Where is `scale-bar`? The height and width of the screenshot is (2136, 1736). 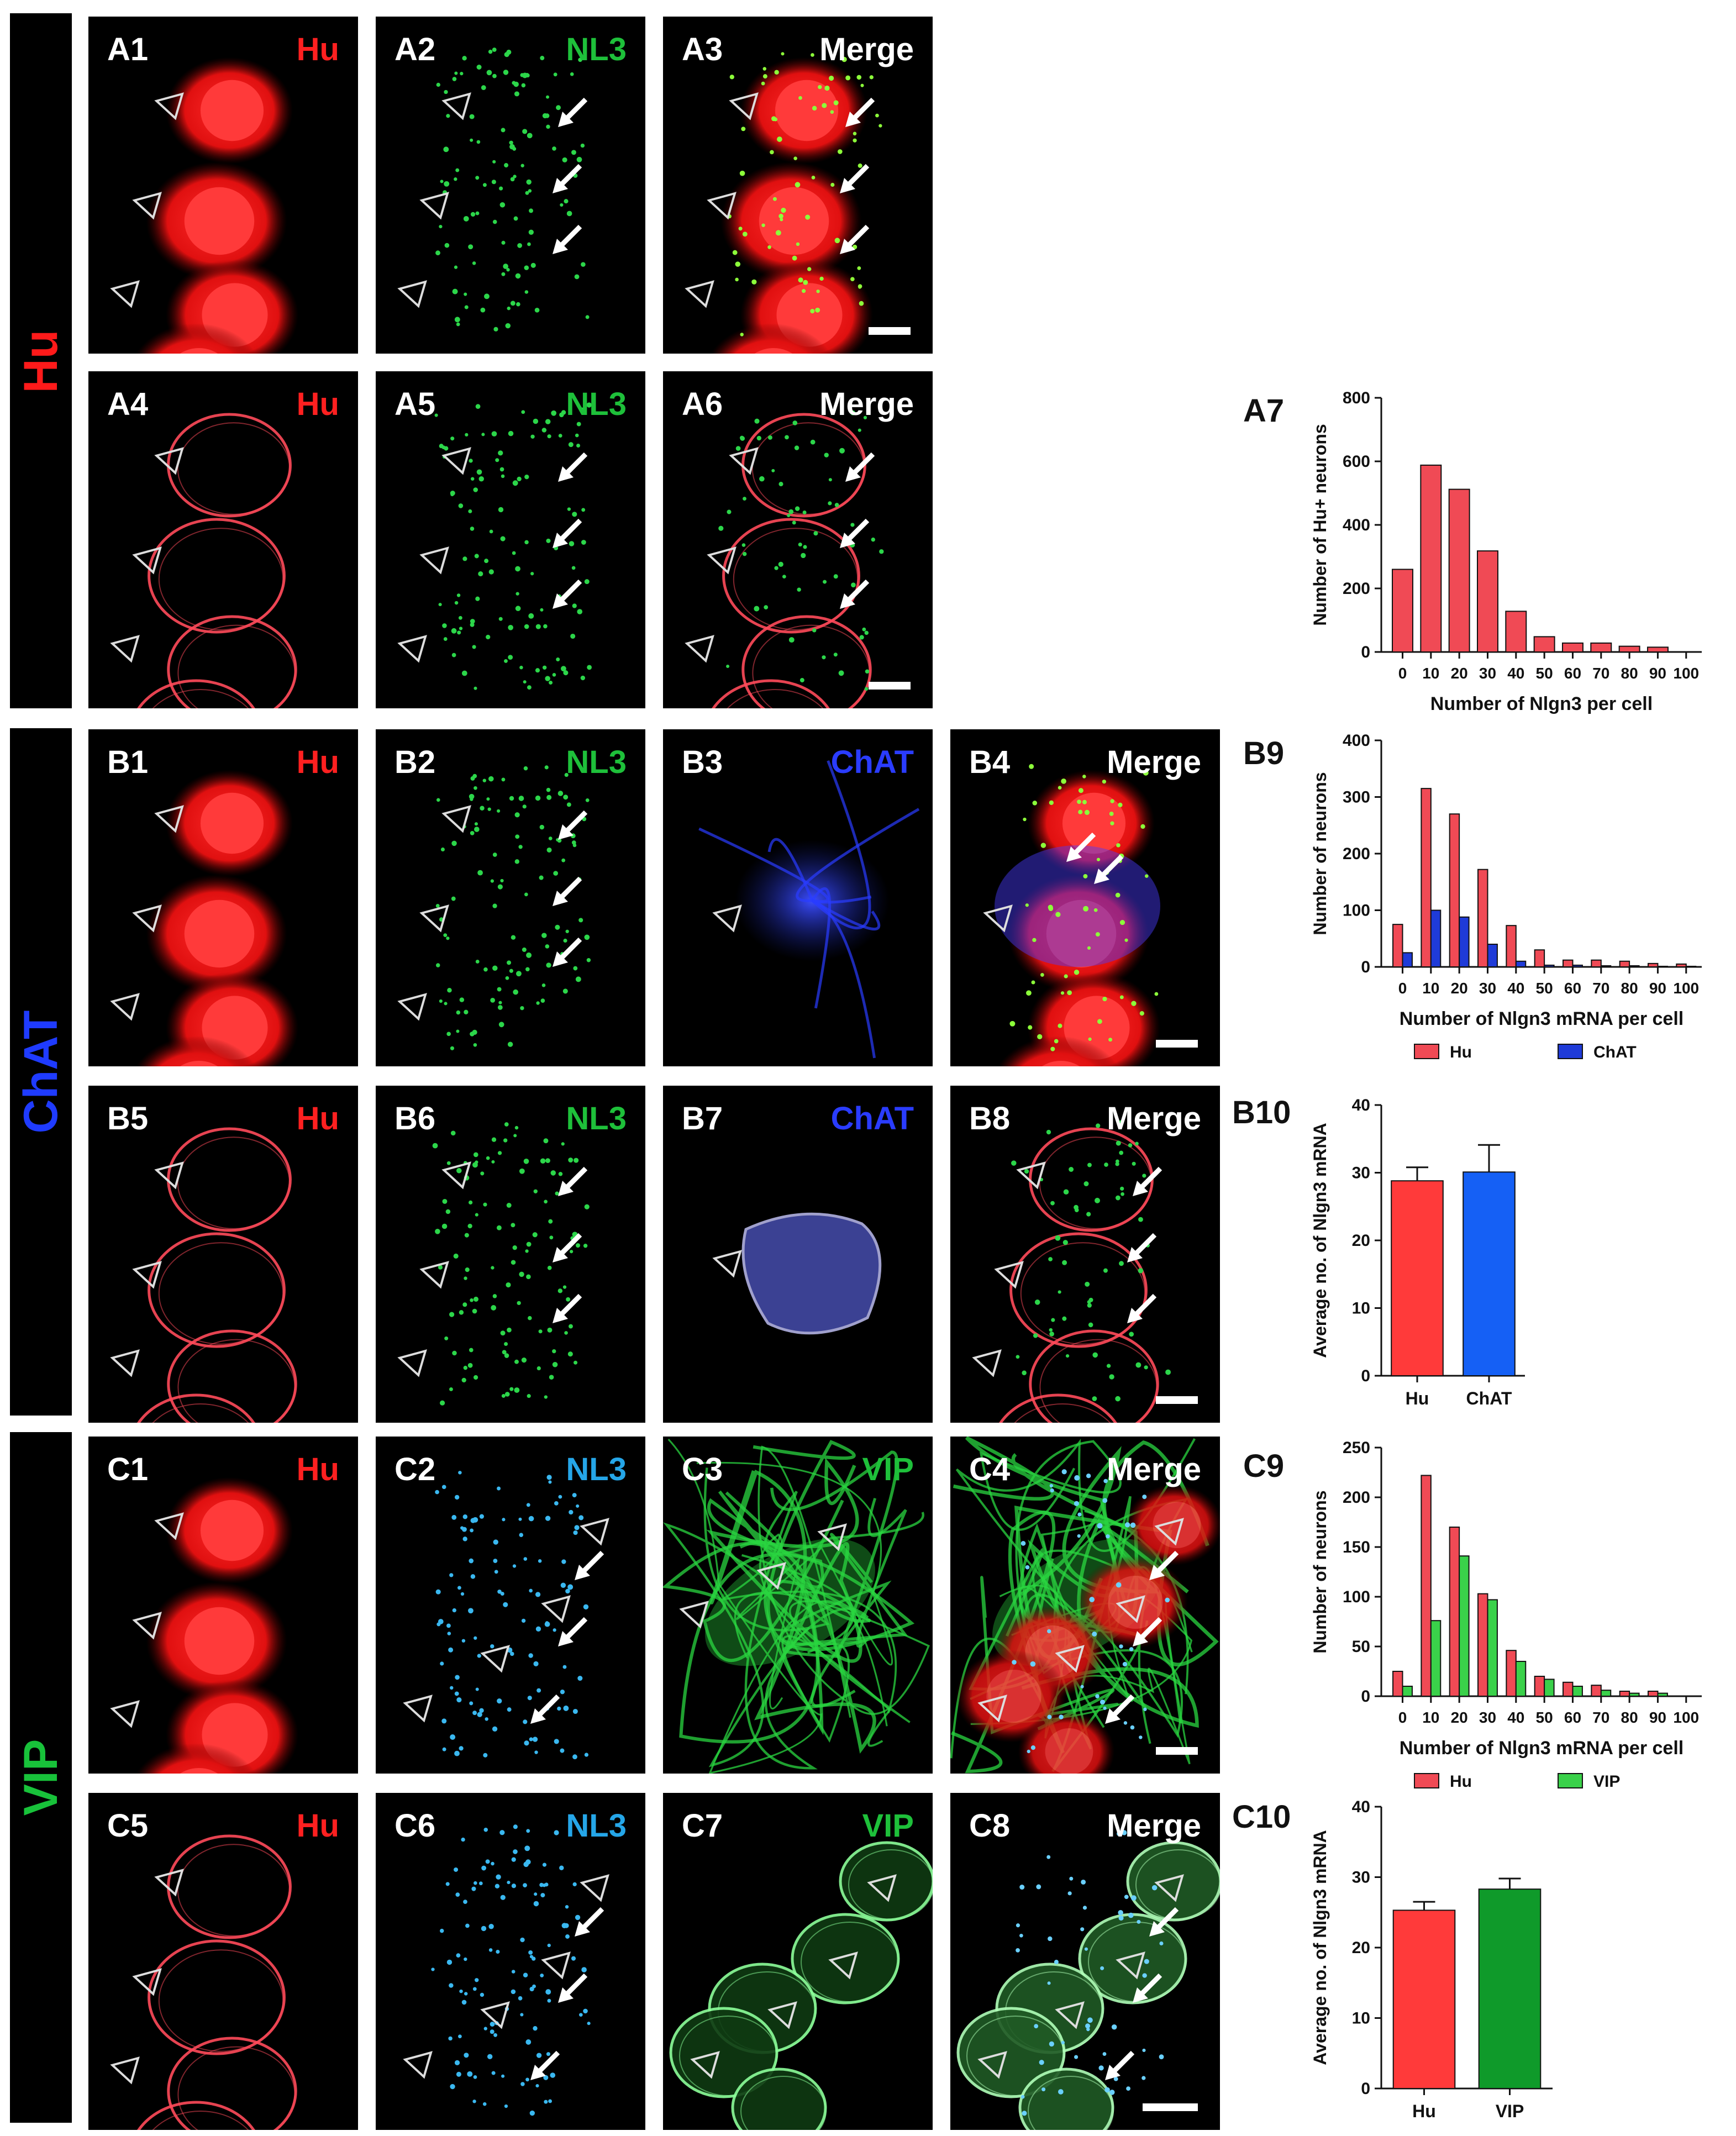 scale-bar is located at coordinates (1177, 1751).